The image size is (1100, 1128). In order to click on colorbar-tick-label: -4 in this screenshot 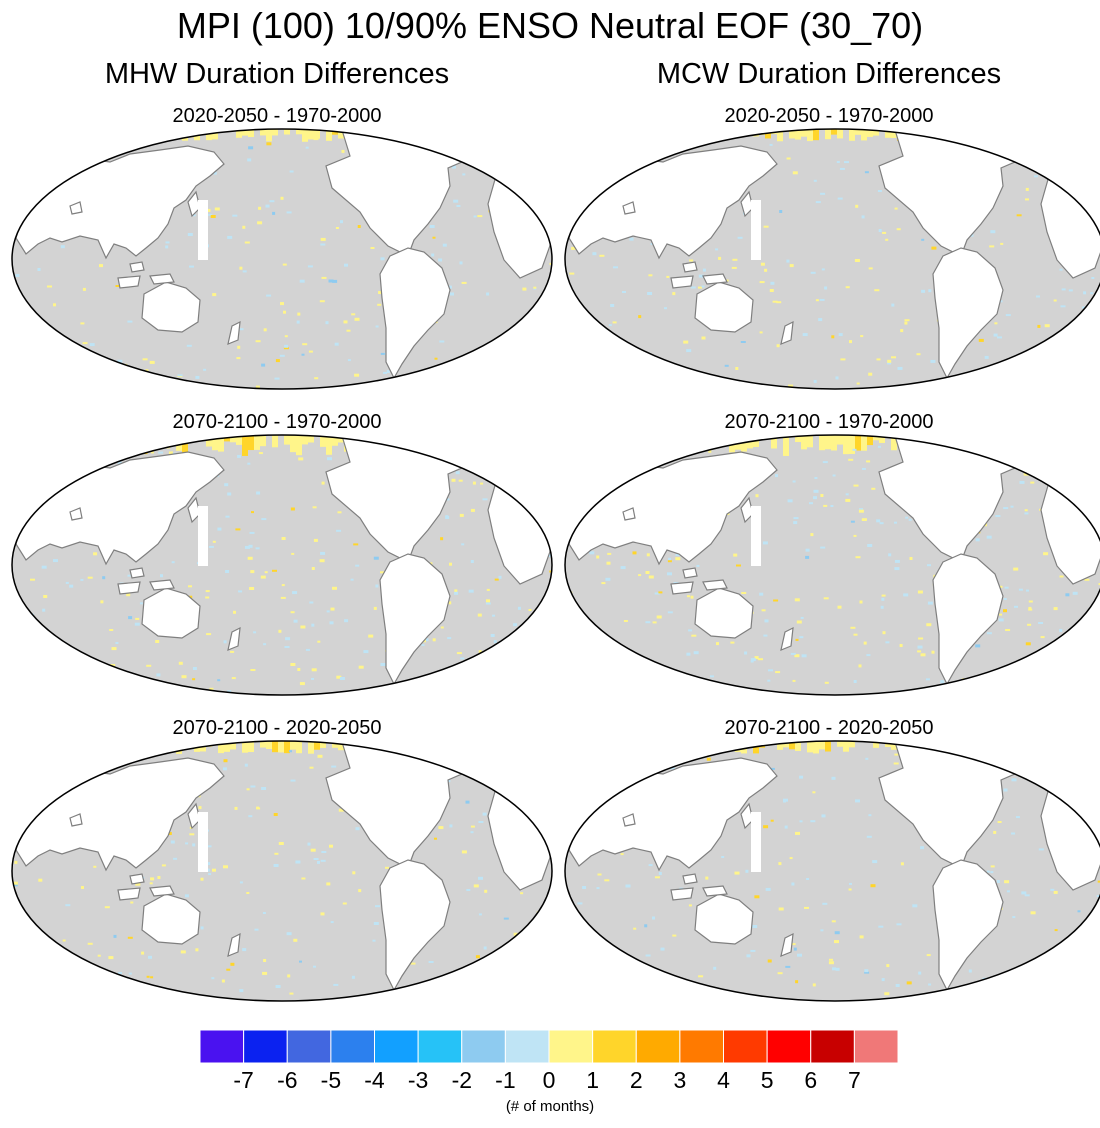, I will do `click(374, 1080)`.